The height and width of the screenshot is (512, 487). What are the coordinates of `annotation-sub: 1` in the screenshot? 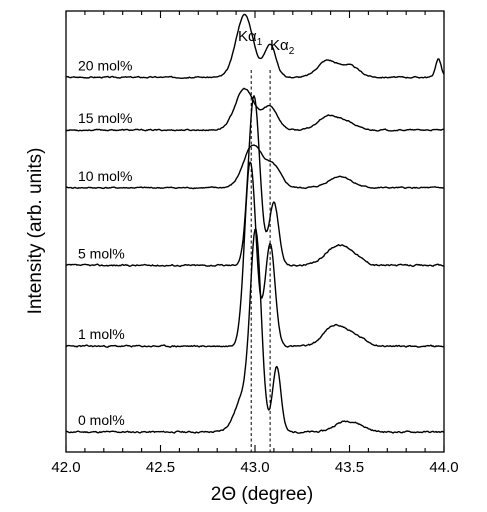 It's located at (260, 42).